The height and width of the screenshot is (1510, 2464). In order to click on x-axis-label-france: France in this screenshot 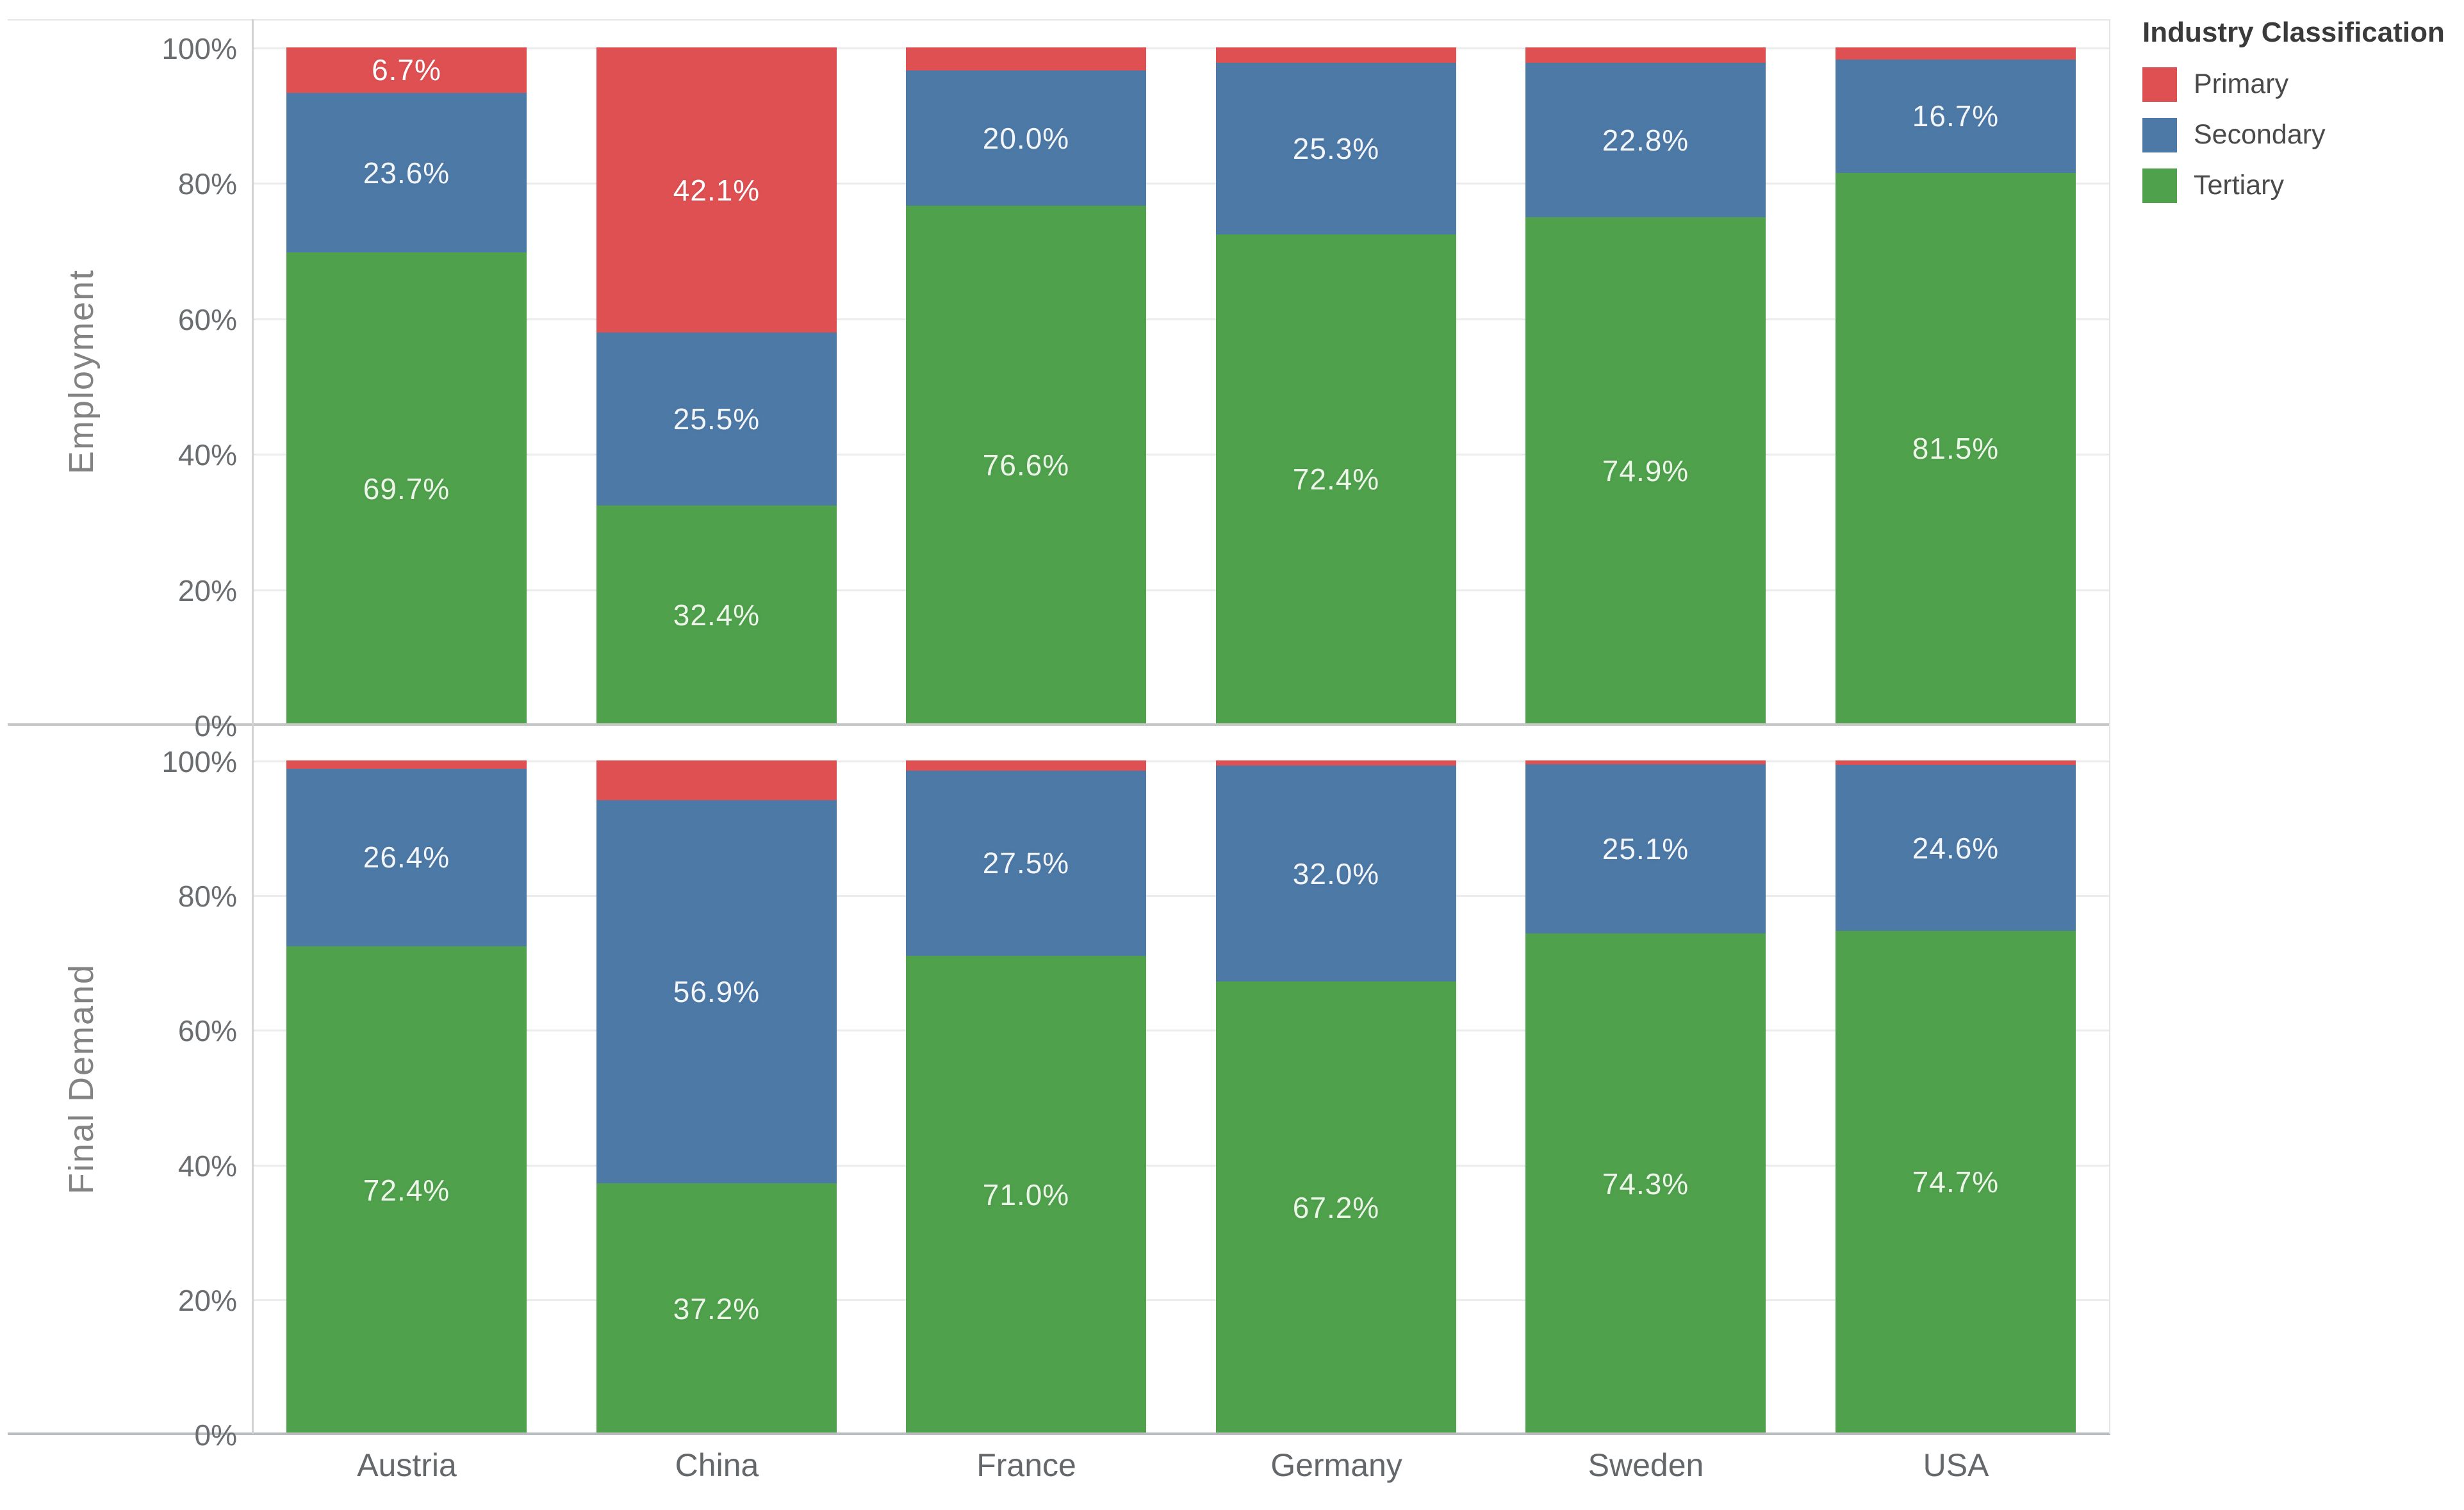, I will do `click(1026, 1465)`.